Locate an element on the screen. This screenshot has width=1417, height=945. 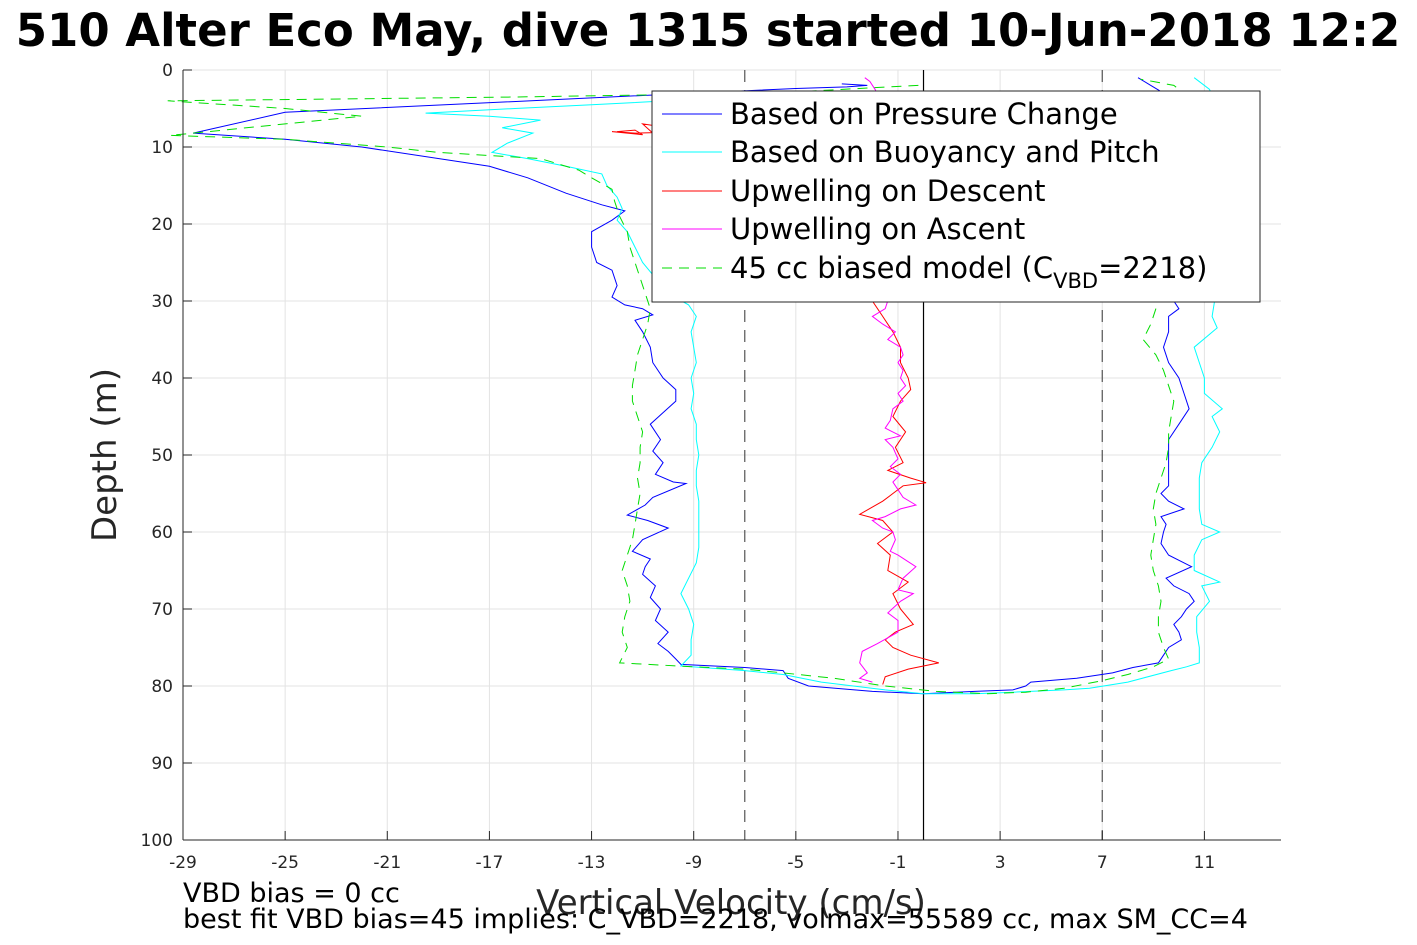
y-ticks: 0 10 20 30 40 50 60 70 80 90 100 is located at coordinates (166, 456).